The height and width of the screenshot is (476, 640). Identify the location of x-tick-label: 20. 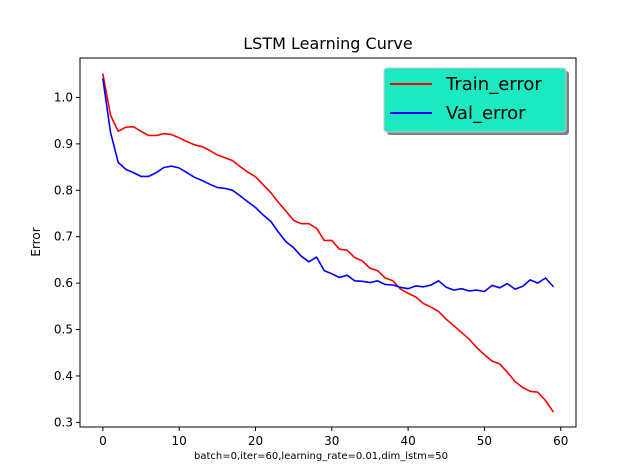
(255, 441).